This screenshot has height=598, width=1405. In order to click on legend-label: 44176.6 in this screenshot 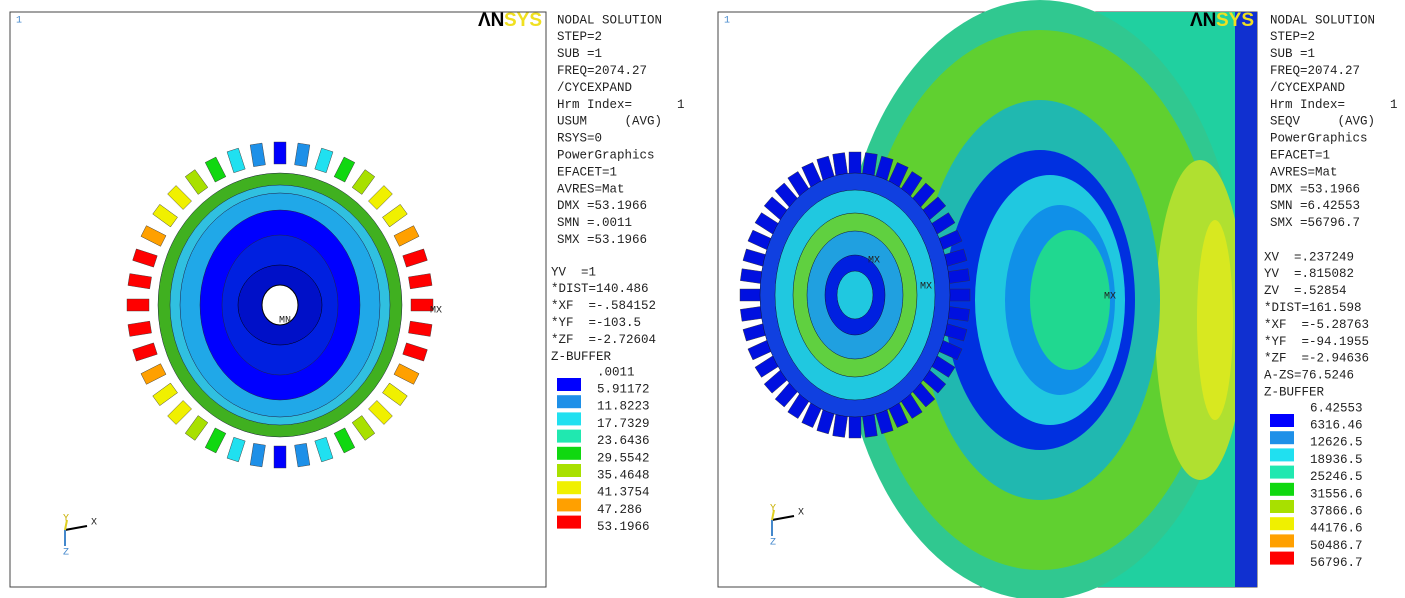, I will do `click(1336, 529)`.